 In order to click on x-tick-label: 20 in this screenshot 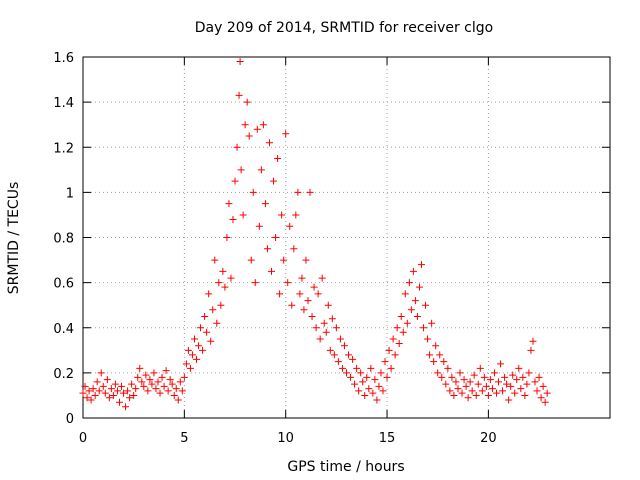, I will do `click(488, 438)`.